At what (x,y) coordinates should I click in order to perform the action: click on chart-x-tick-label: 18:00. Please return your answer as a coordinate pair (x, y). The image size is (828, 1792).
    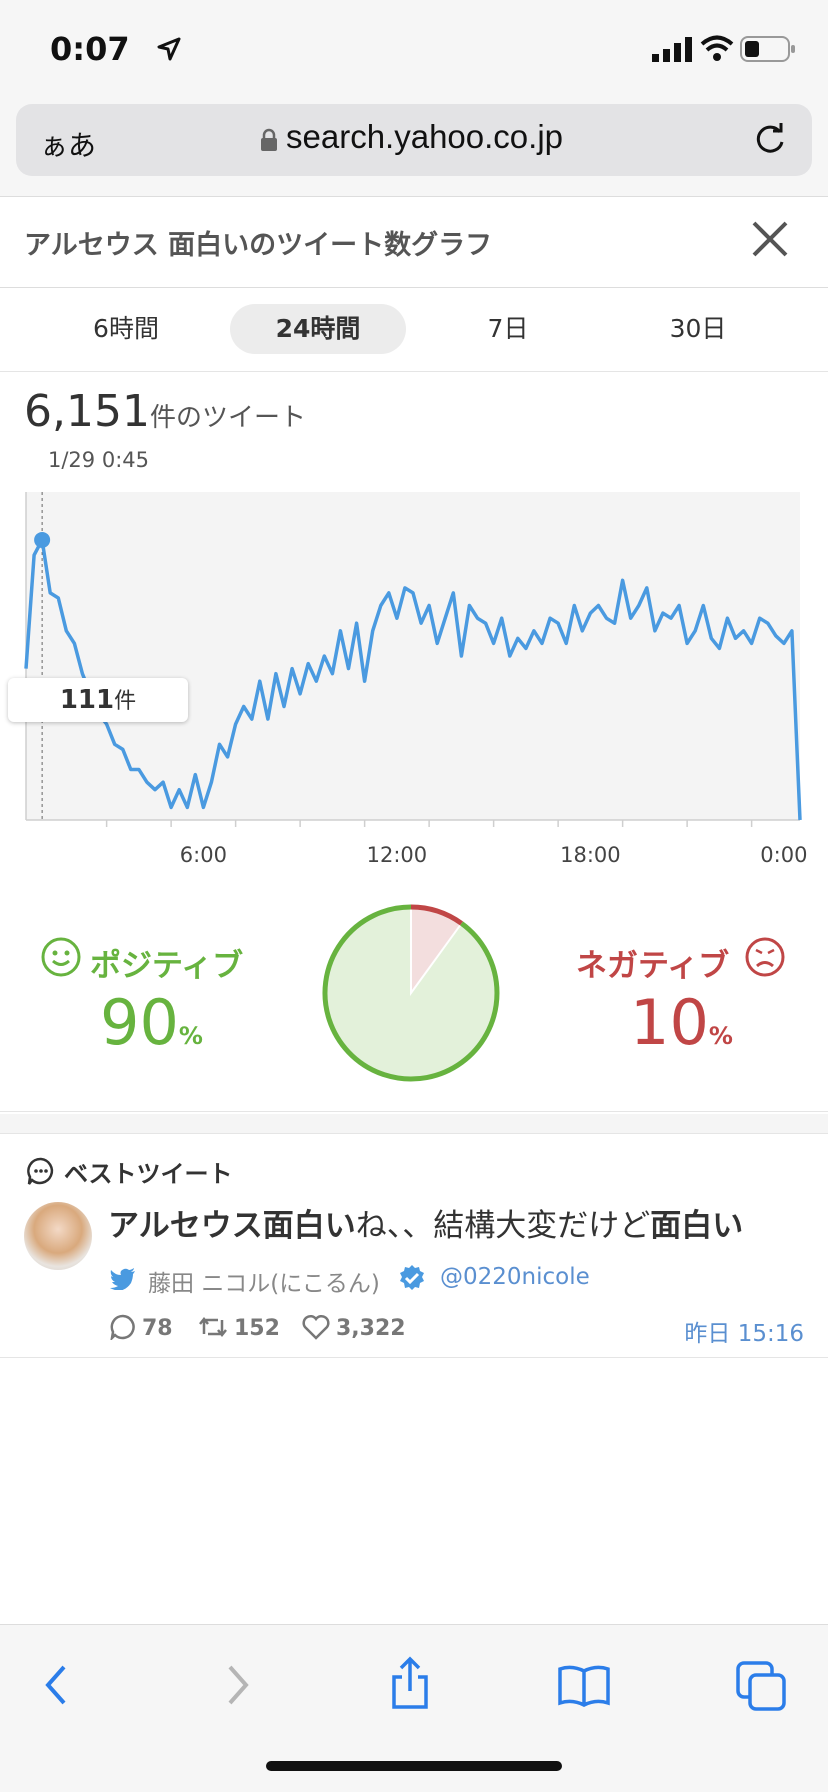
    Looking at the image, I should click on (590, 855).